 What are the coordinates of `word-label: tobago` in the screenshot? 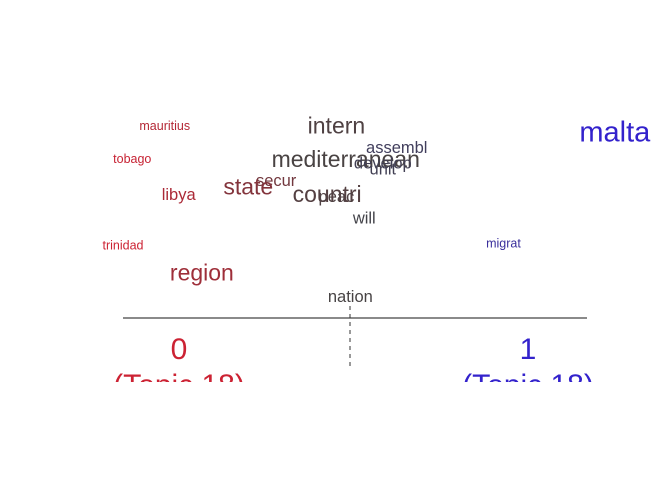 It's located at (132, 159).